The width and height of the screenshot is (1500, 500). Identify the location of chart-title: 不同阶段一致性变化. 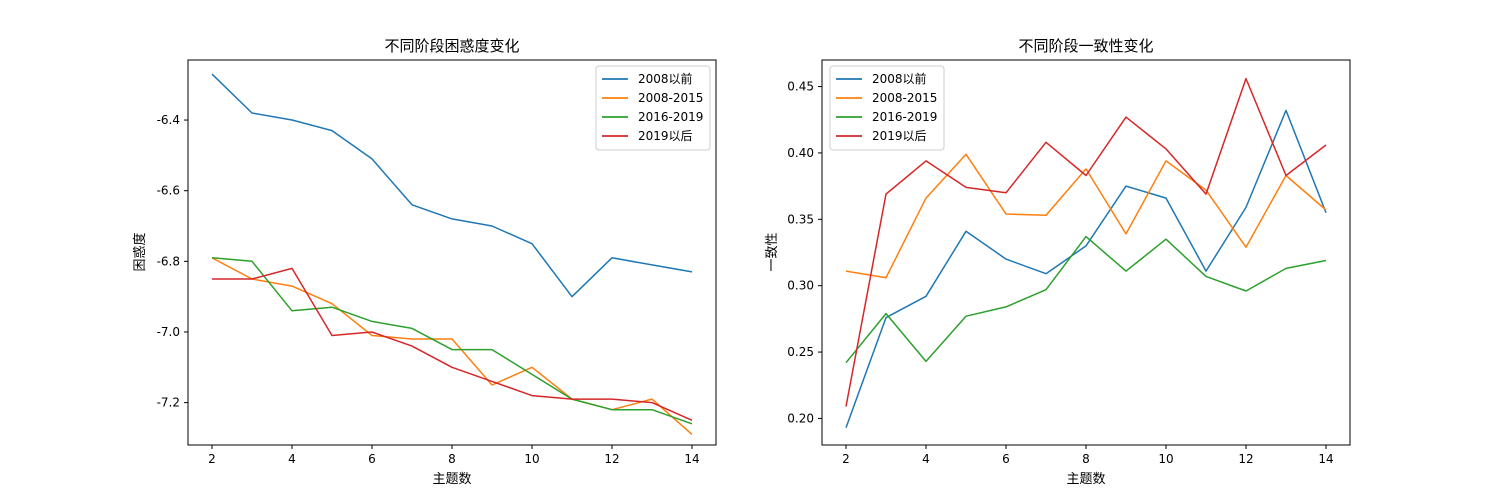
(1085, 46).